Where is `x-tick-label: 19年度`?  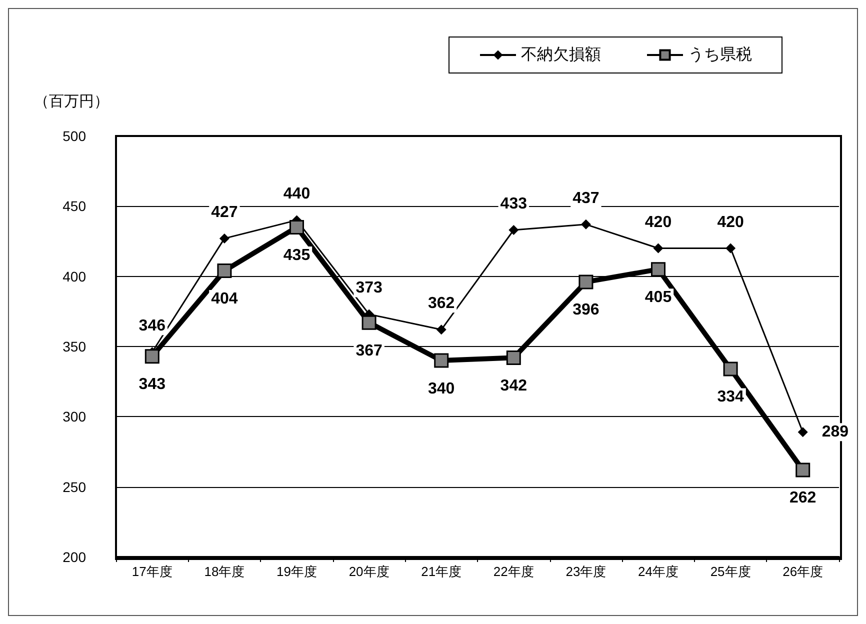 x-tick-label: 19年度 is located at coordinates (296, 571).